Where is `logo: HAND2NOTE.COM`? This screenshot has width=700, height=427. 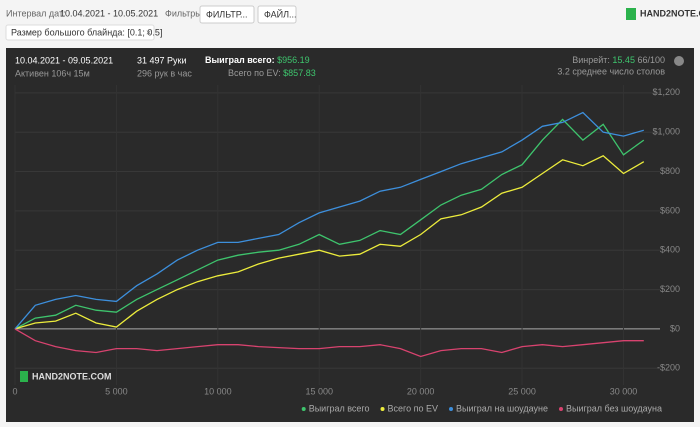
logo: HAND2NOTE.COM is located at coordinates (670, 13).